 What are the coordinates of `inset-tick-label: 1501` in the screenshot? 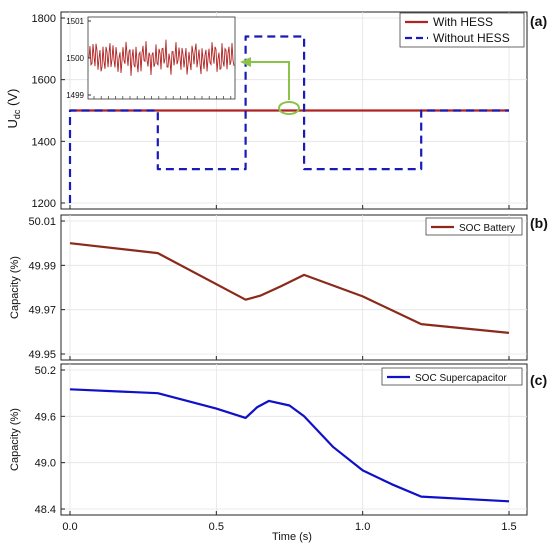 It's located at (75, 21).